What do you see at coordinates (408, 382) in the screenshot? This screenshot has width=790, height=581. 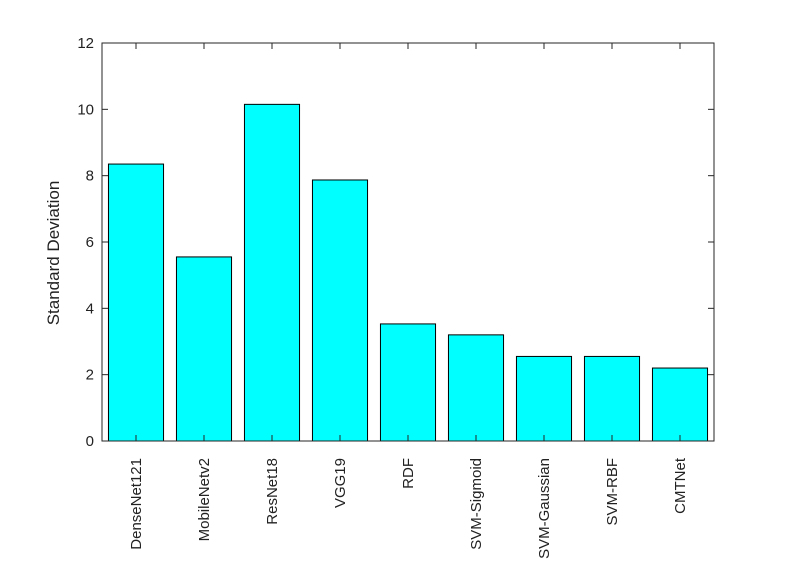 I see `bar-rdf` at bounding box center [408, 382].